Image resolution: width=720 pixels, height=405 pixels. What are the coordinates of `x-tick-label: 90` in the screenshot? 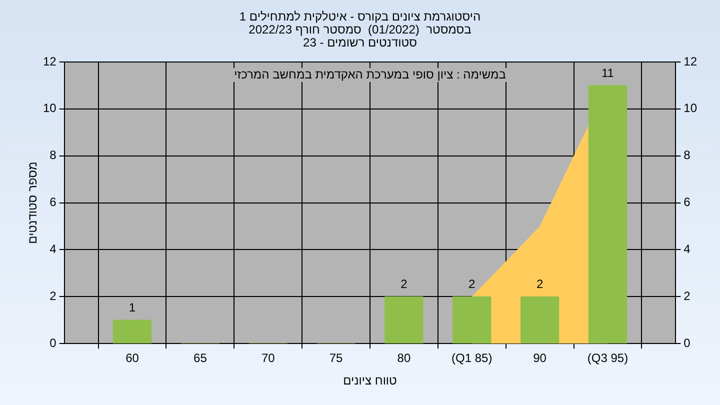 It's located at (540, 358).